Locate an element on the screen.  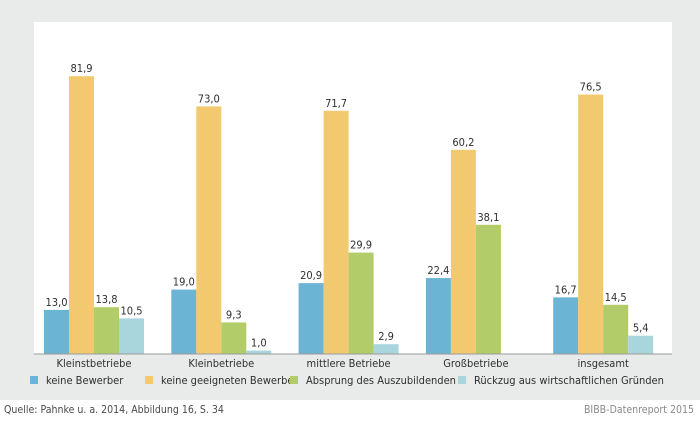
data-label-1-1: 13,0 is located at coordinates (56, 302).